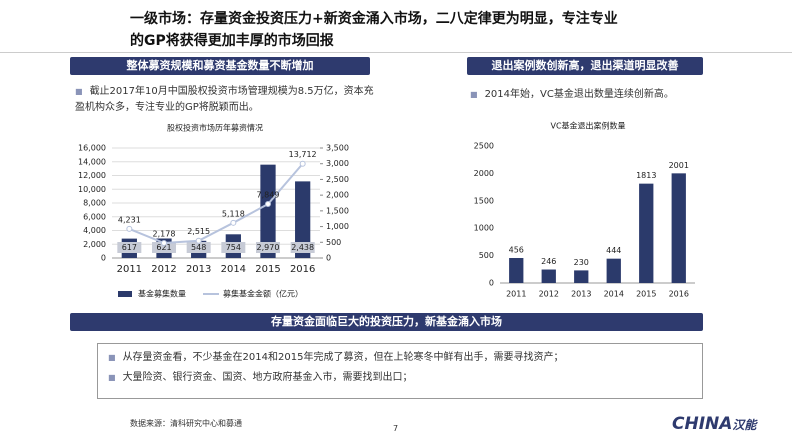 Image resolution: width=792 pixels, height=443 pixels. What do you see at coordinates (679, 165) in the screenshot?
I see `data-label: 2001` at bounding box center [679, 165].